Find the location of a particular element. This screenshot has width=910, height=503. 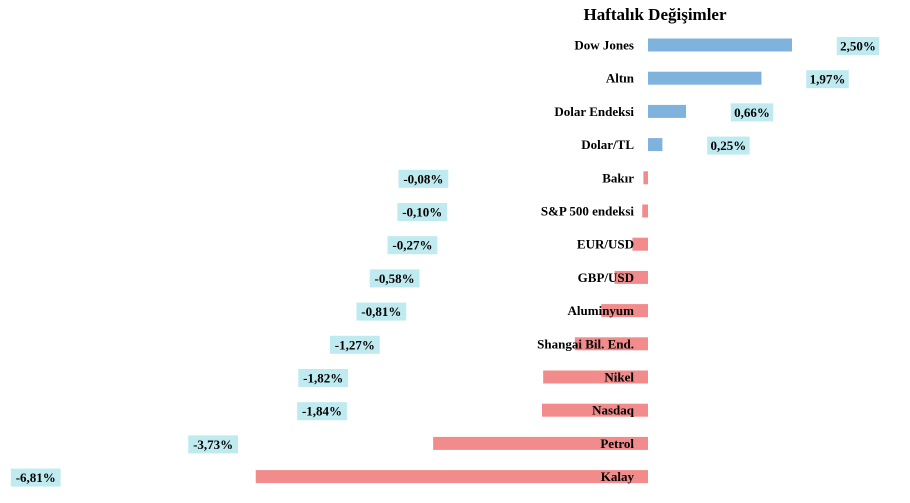

value-label-nikel: -1,82% is located at coordinates (323, 378).